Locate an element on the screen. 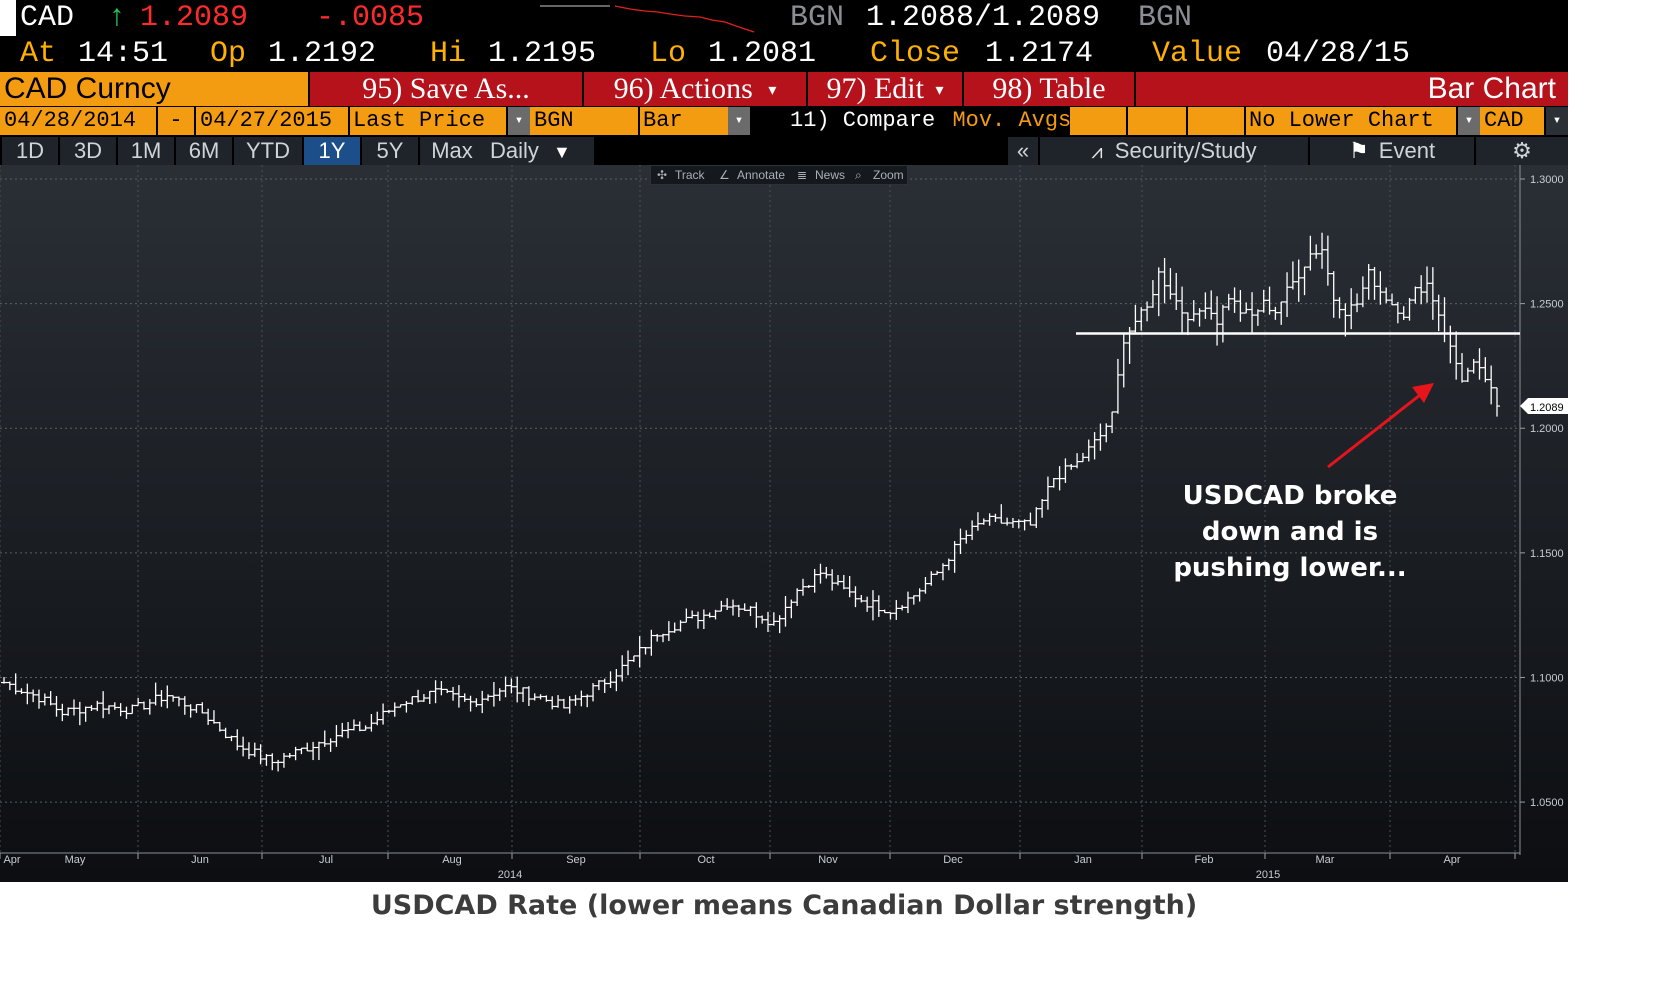 This screenshot has height=995, width=1680. zoom-tool: Zoom is located at coordinates (888, 175).